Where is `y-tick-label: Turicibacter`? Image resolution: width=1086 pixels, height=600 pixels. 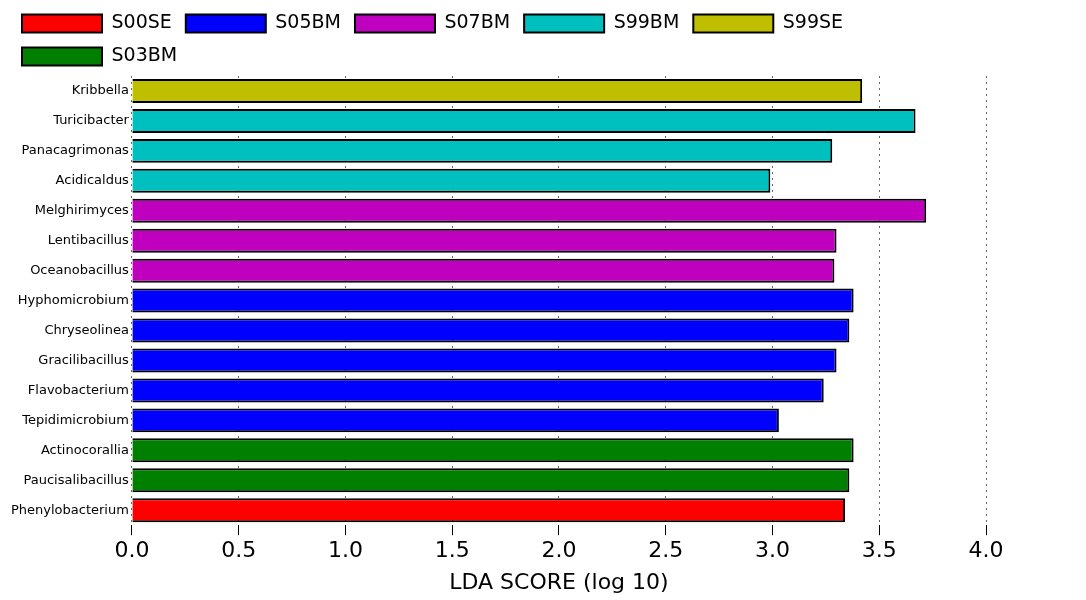
y-tick-label: Turicibacter is located at coordinates (91, 120).